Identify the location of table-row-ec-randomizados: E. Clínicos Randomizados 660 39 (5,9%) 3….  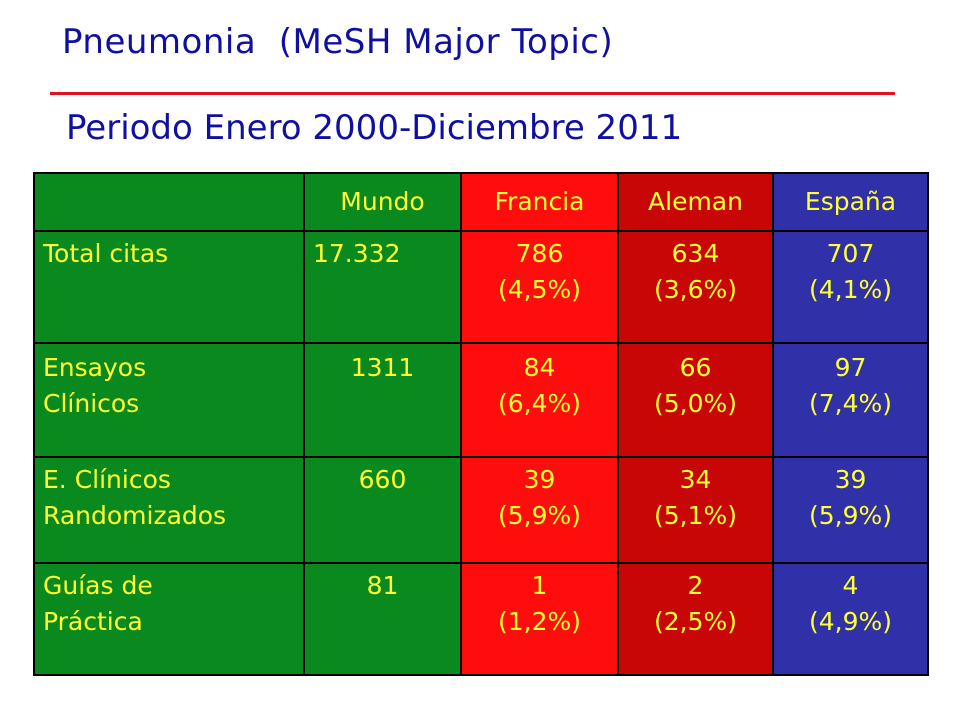
(481, 510).